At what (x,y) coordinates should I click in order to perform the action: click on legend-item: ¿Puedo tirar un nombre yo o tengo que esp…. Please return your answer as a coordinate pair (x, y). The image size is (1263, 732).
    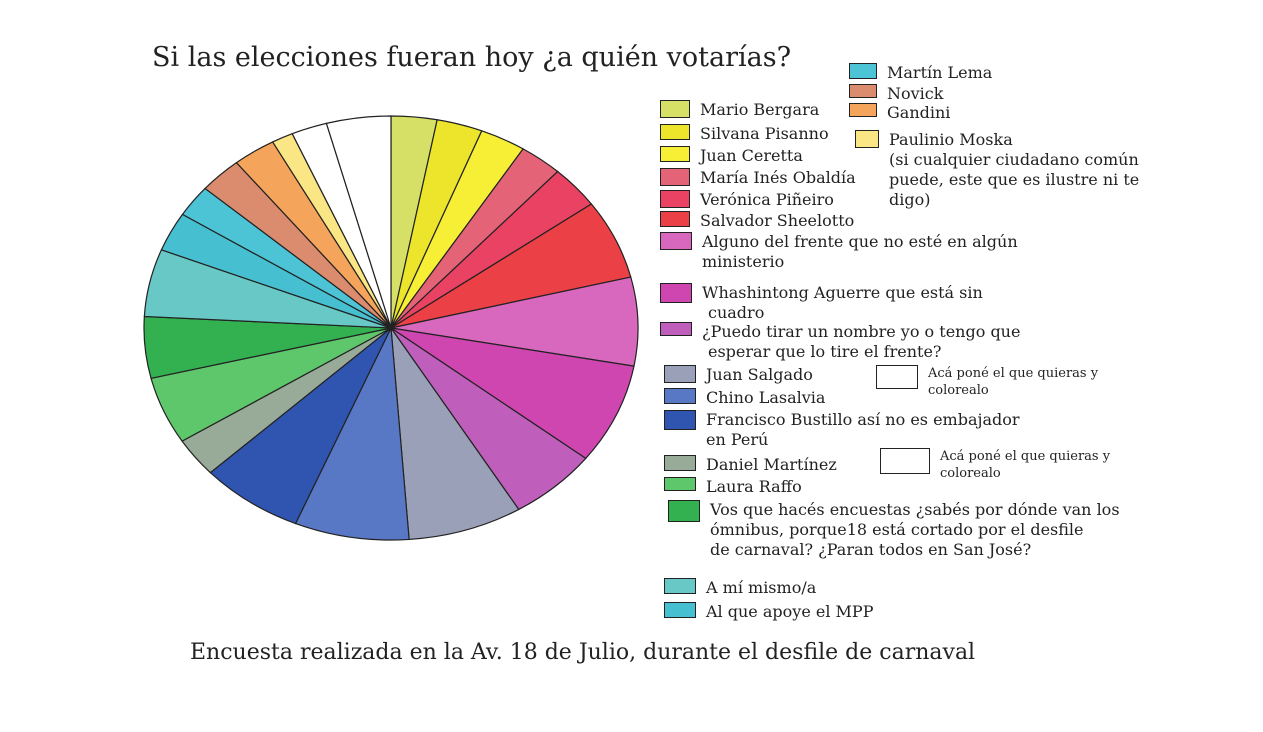
    Looking at the image, I should click on (840, 342).